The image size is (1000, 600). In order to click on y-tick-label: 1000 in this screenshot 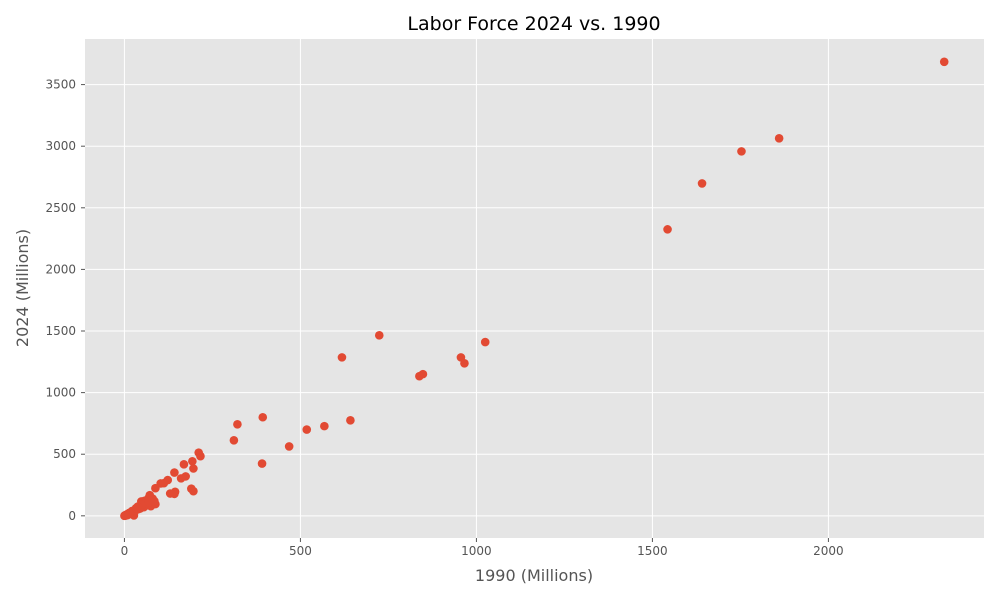, I will do `click(60, 393)`.